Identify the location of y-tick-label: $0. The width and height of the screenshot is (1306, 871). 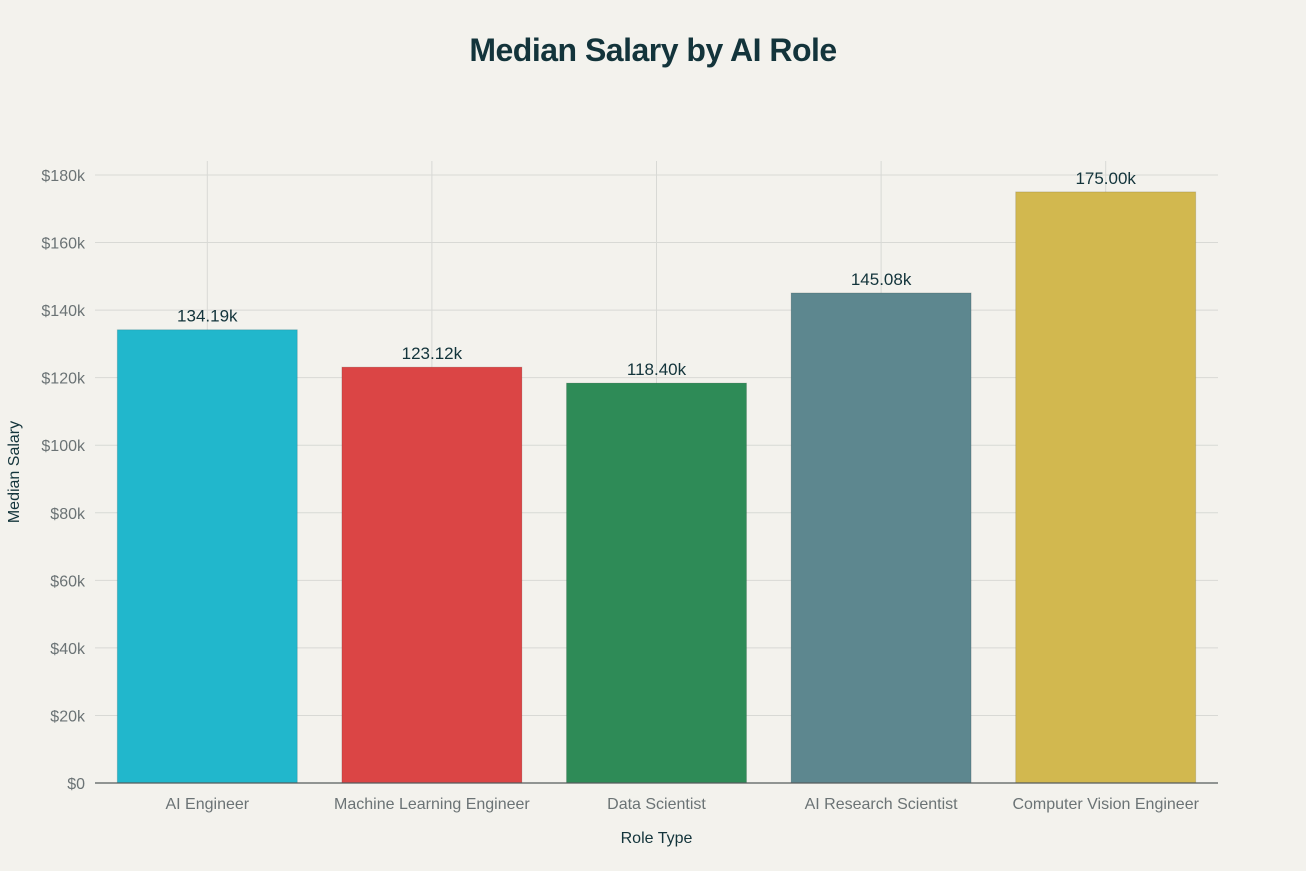
(76, 784).